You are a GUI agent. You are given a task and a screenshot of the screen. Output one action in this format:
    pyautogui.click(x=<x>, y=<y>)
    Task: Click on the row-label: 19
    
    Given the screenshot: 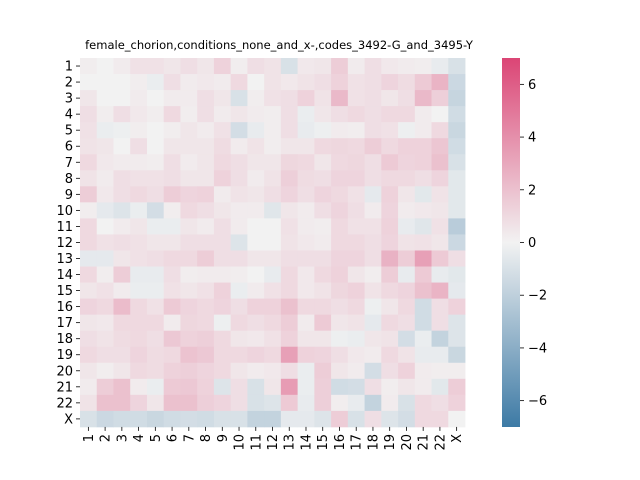 What is the action you would take?
    pyautogui.click(x=64, y=355)
    